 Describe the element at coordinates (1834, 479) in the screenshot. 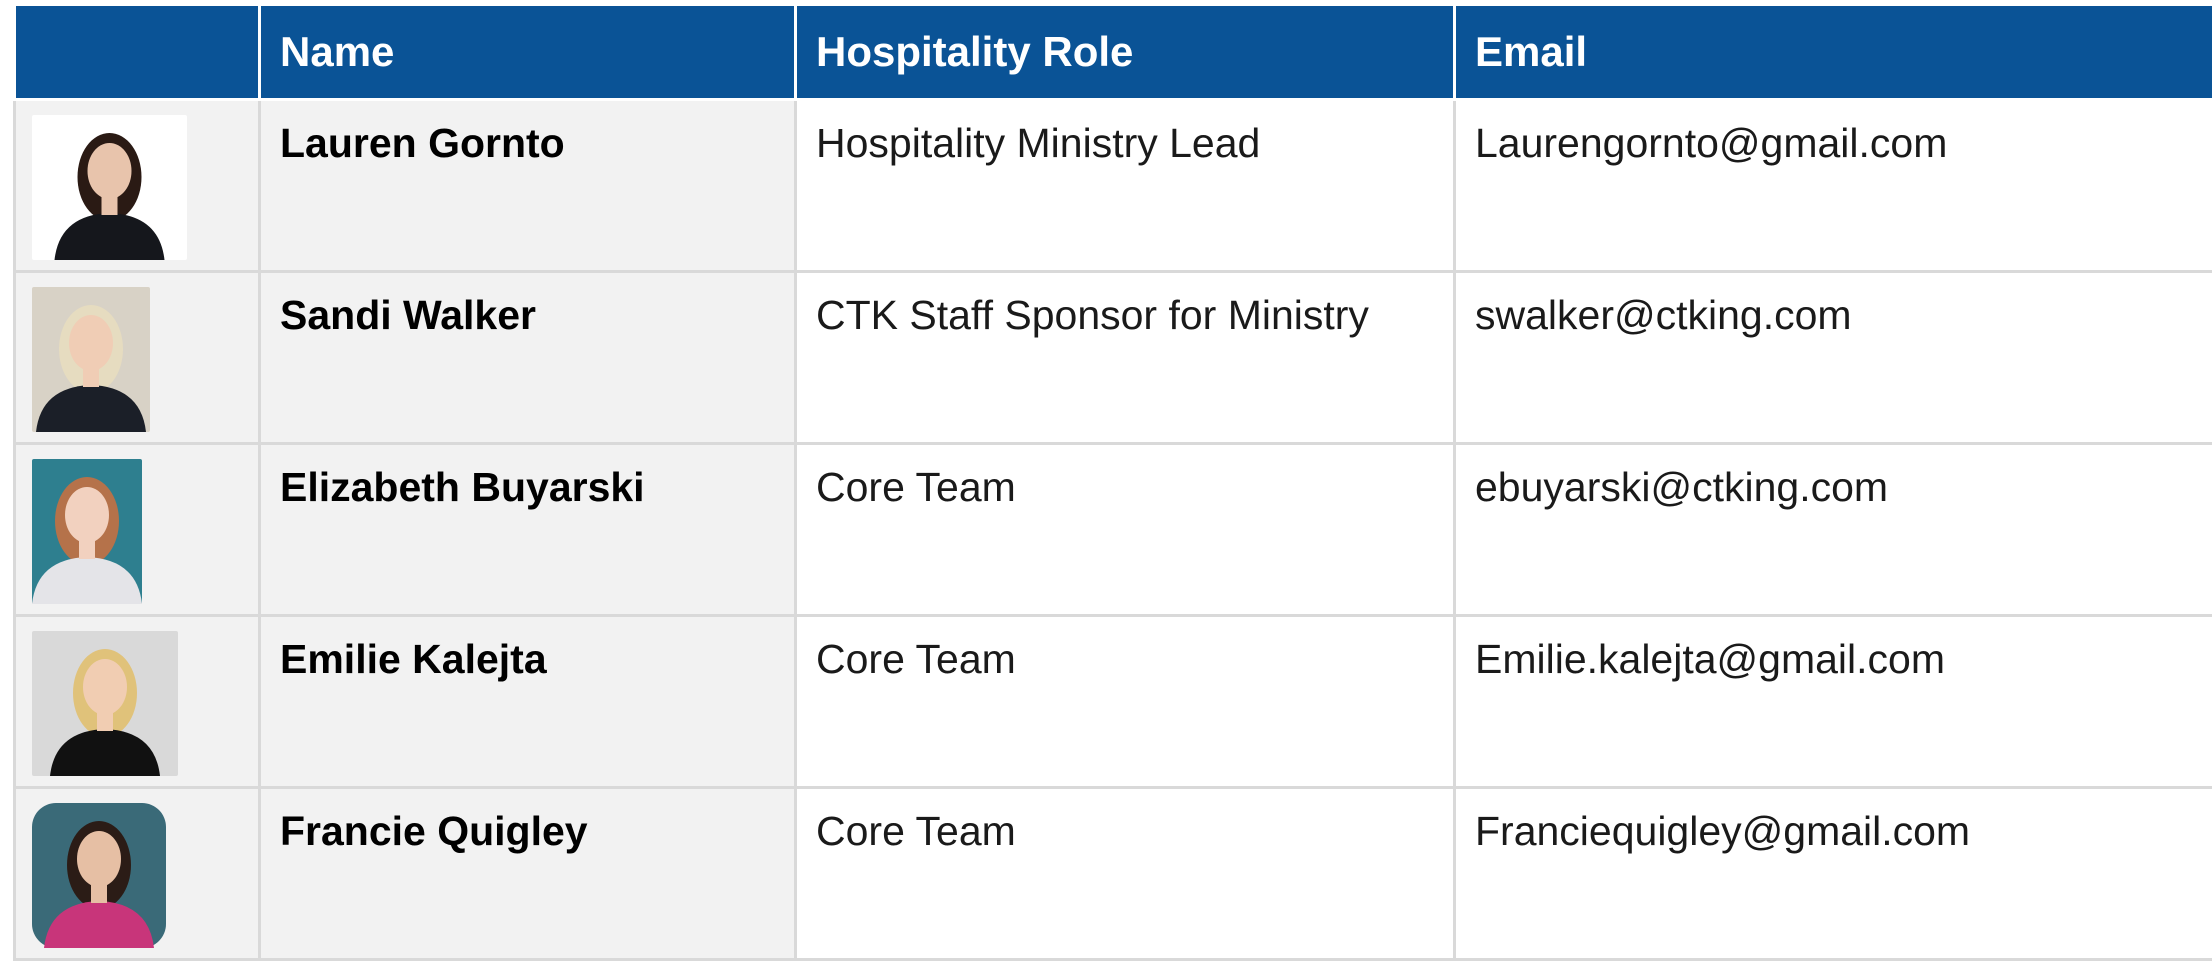

I see `cell-text: ebuyarski@ctking.com` at that location.